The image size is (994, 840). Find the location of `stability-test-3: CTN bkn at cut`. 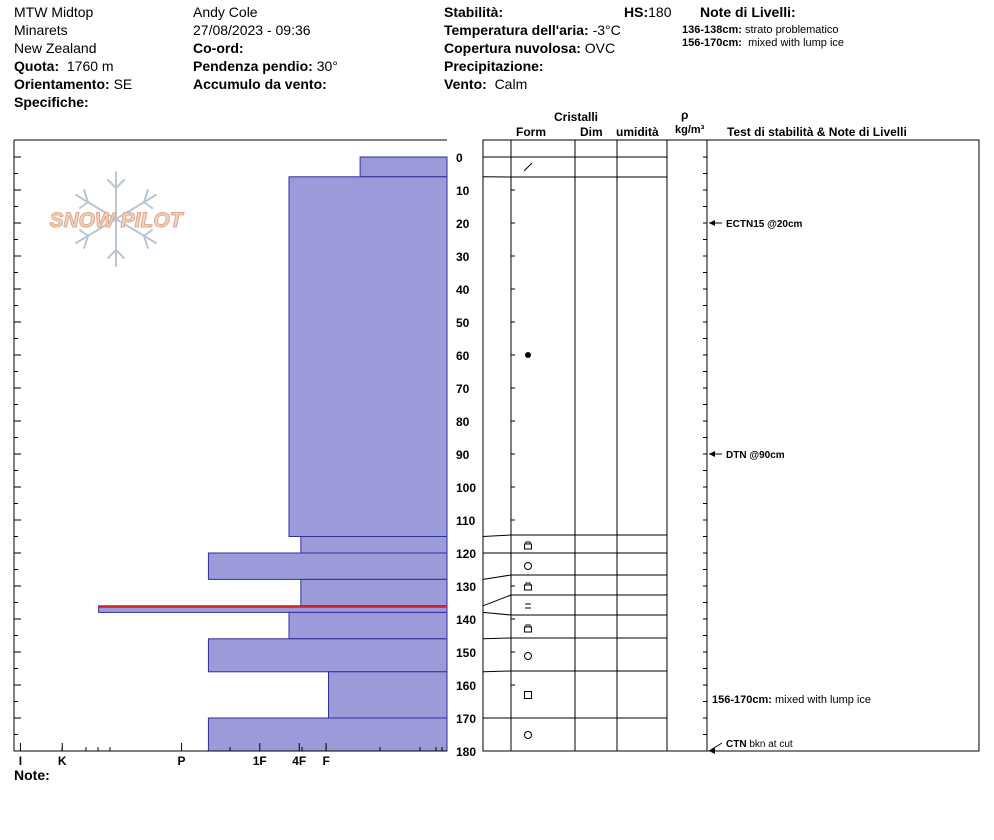

stability-test-3: CTN bkn at cut is located at coordinates (759, 744).